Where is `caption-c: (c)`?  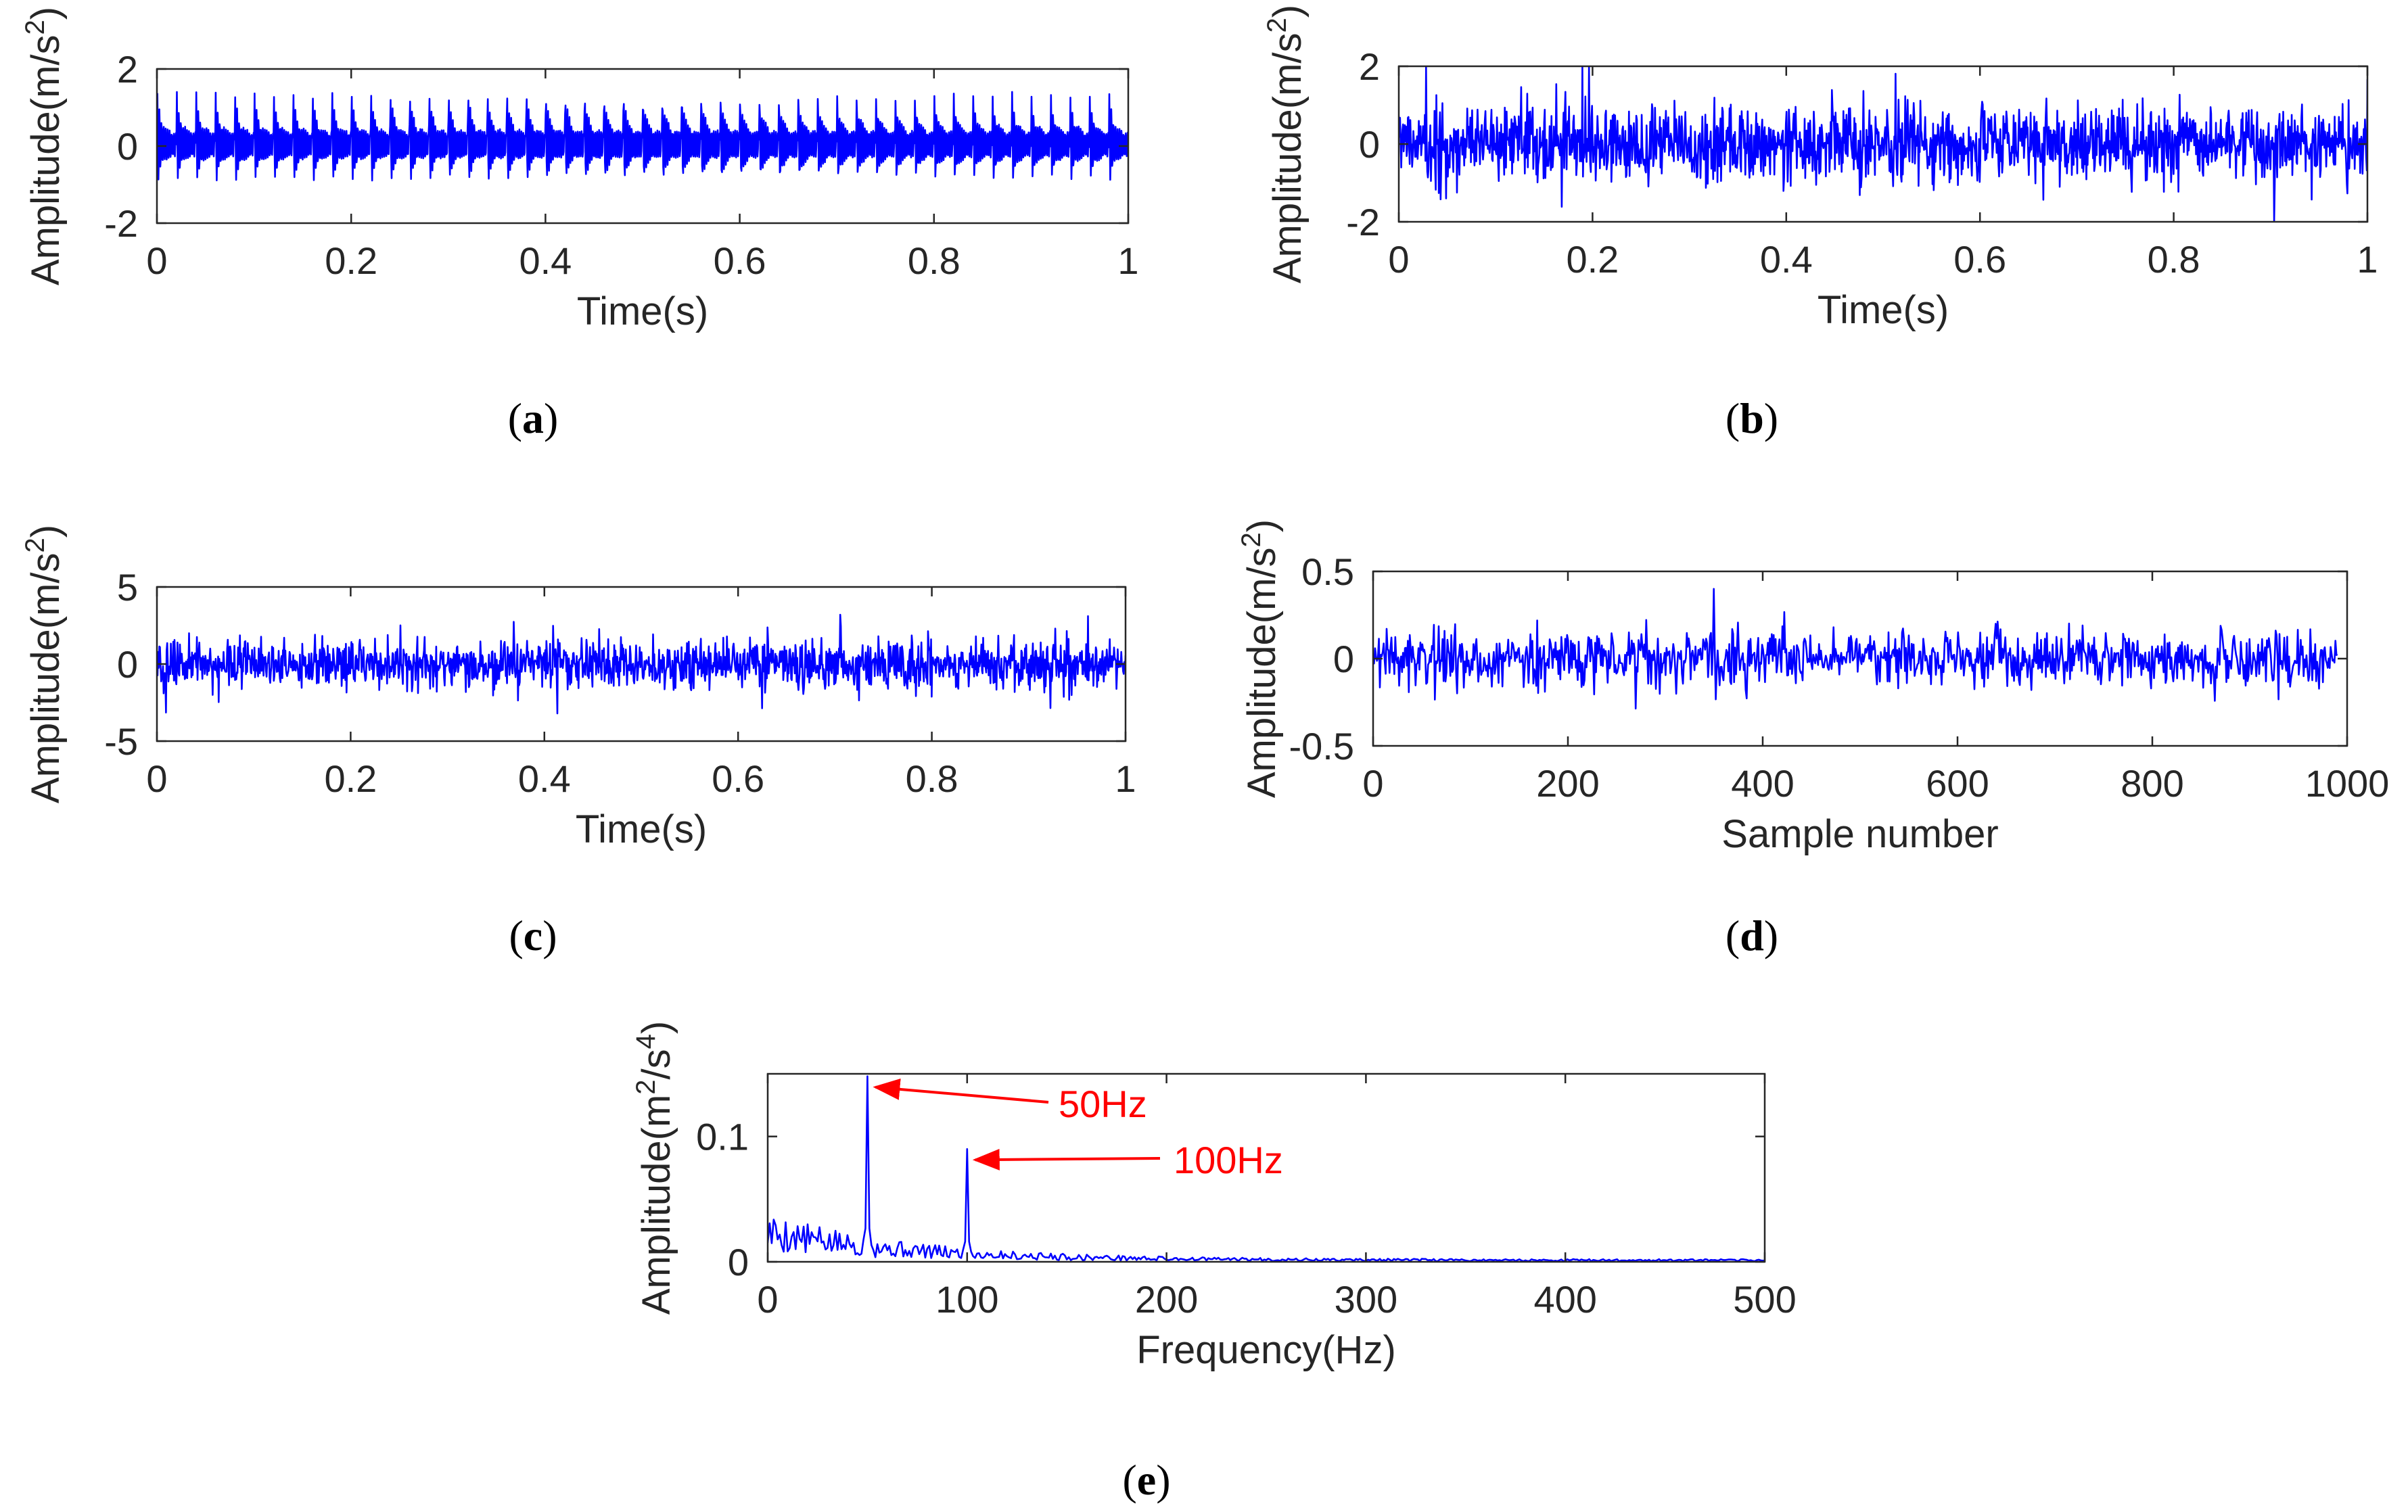 caption-c: (c) is located at coordinates (533, 936).